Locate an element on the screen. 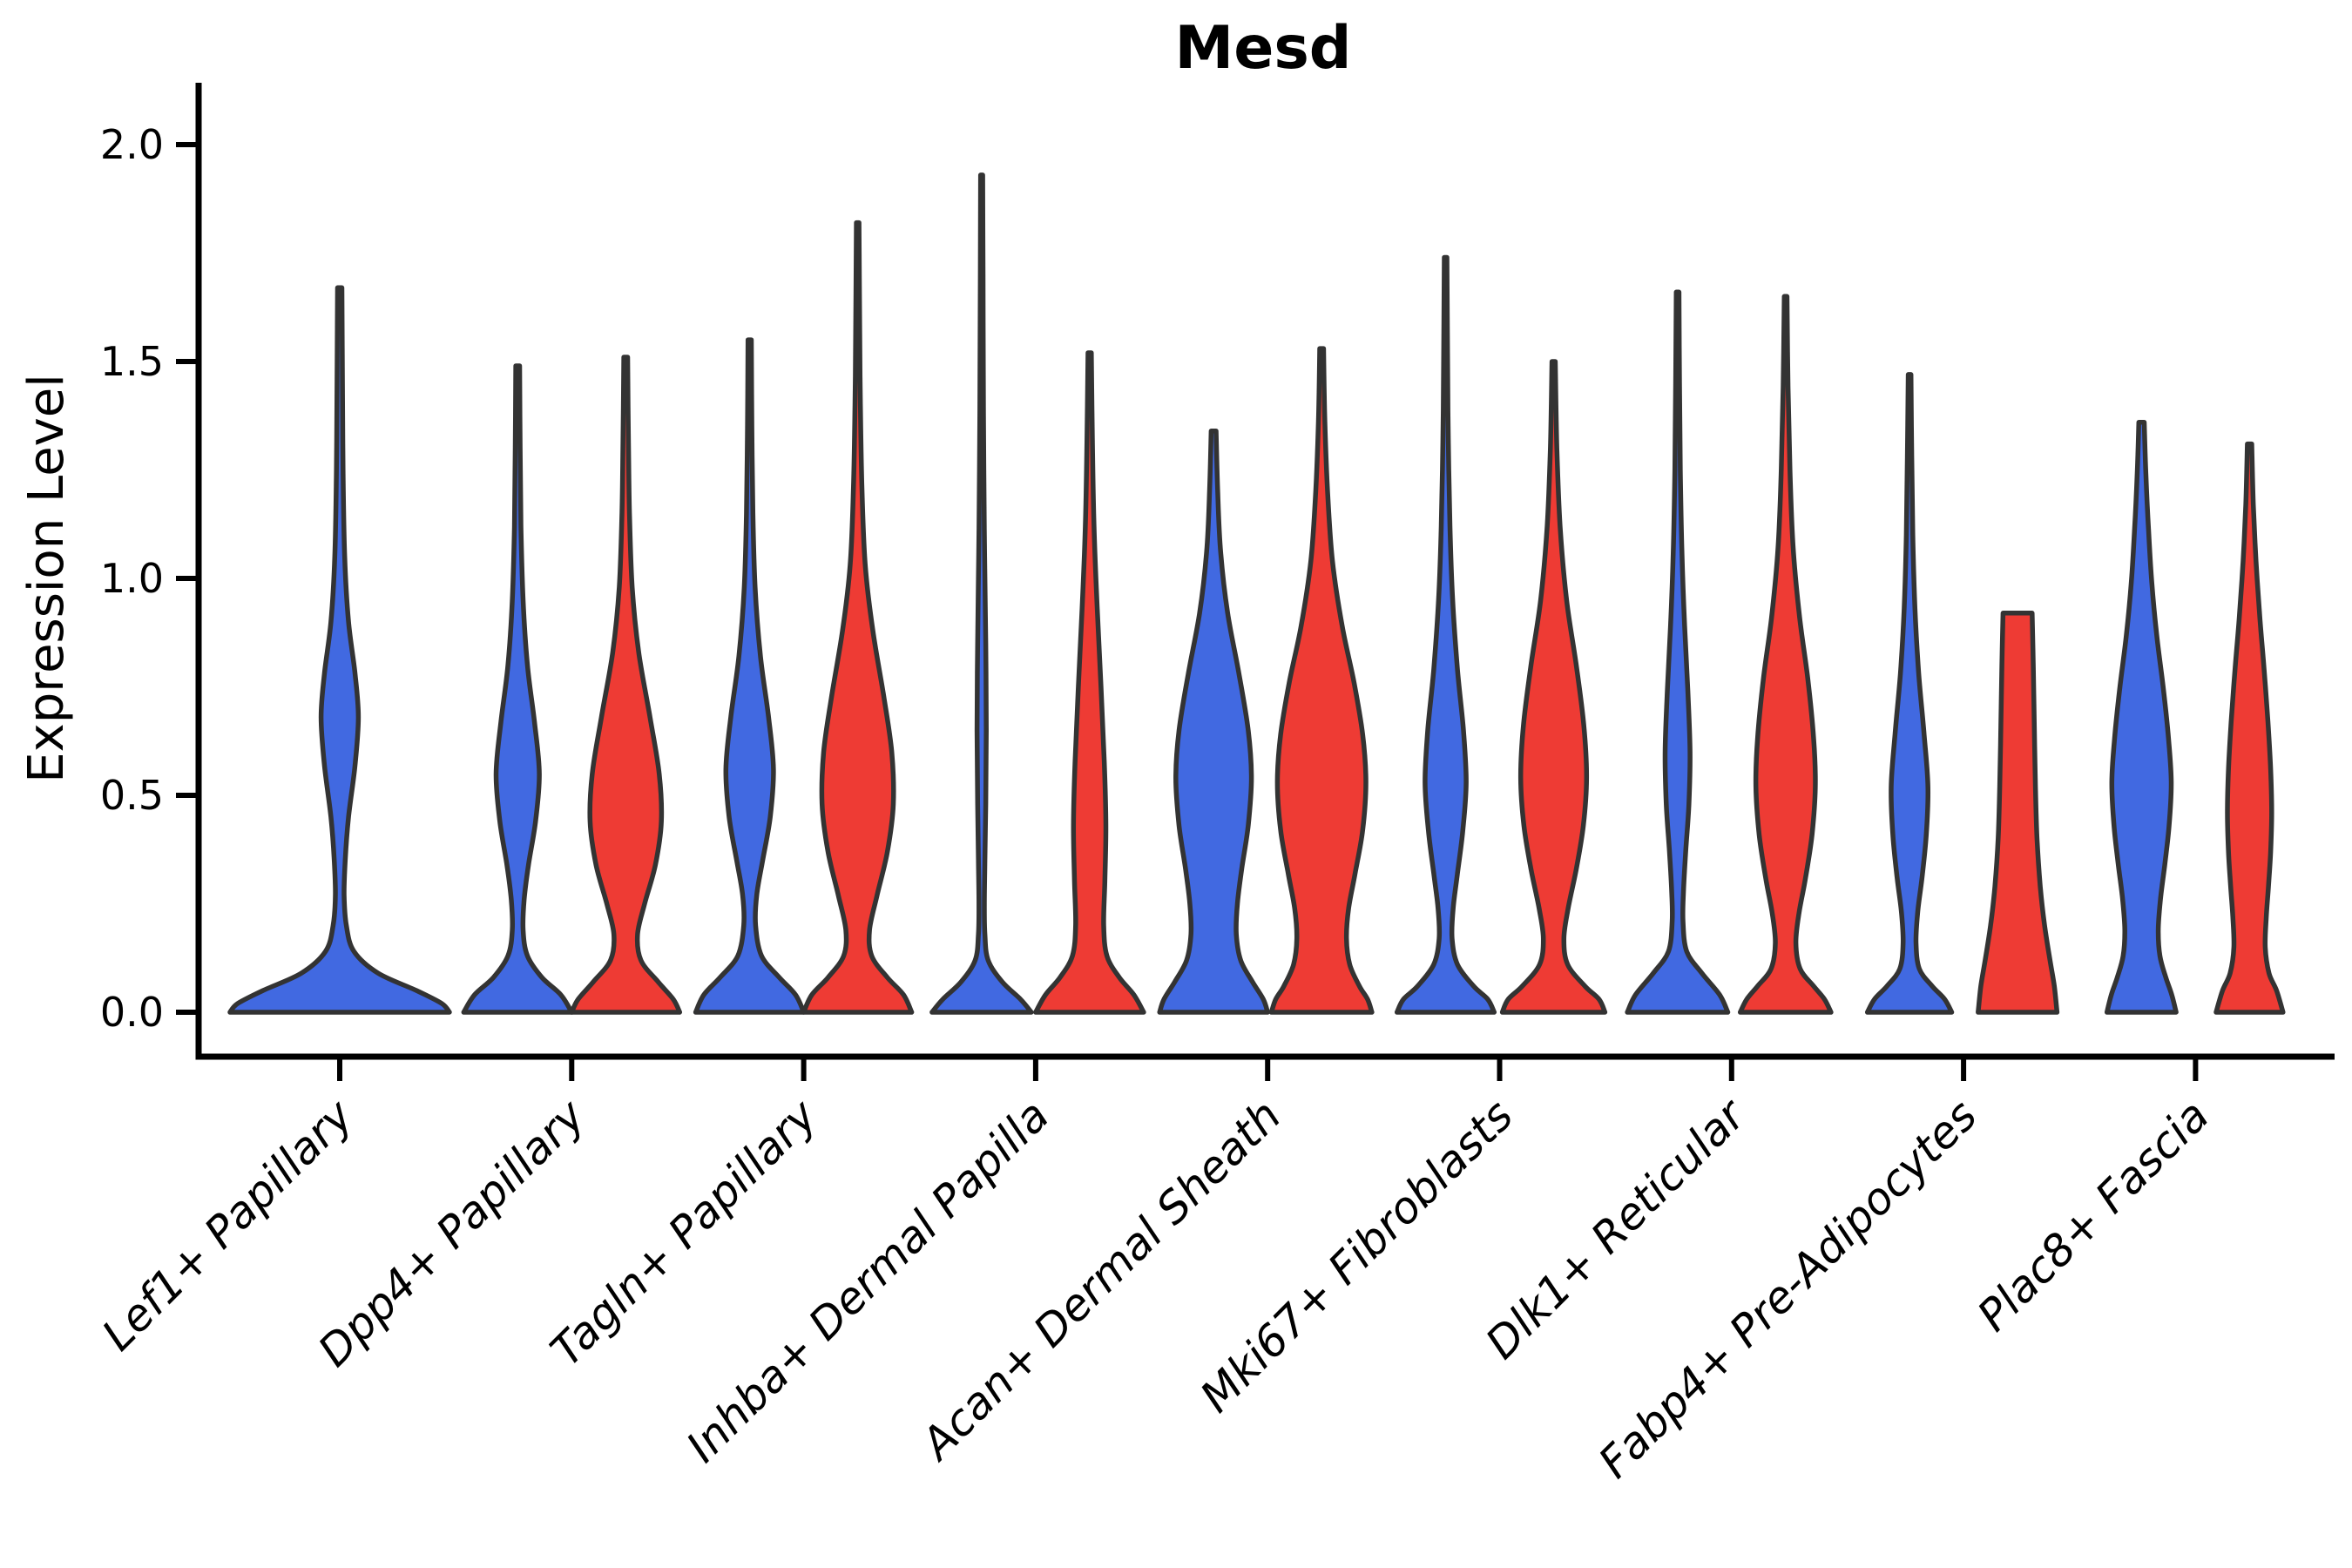 This screenshot has height=1568, width=2352. y-tick-label: 2.0 is located at coordinates (132, 145).